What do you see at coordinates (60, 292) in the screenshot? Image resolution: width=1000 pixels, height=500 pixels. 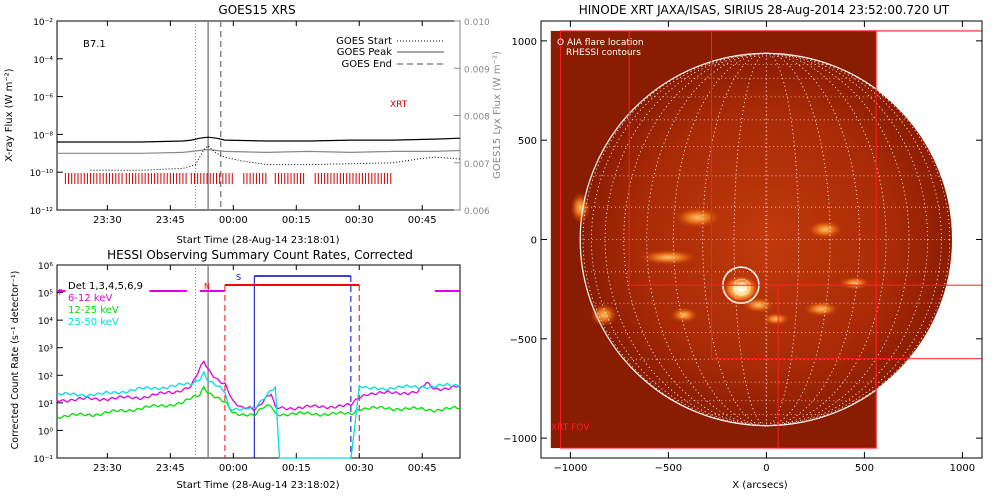 I see `hessi-flag-f: F` at bounding box center [60, 292].